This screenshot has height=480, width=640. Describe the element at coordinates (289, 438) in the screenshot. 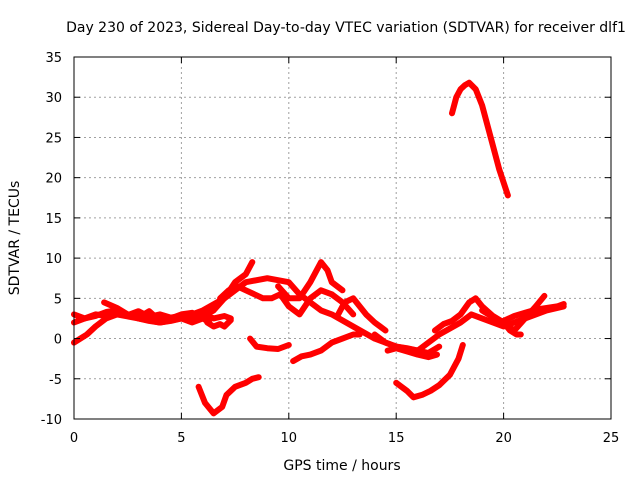

I see `x-tick-label: 10` at that location.